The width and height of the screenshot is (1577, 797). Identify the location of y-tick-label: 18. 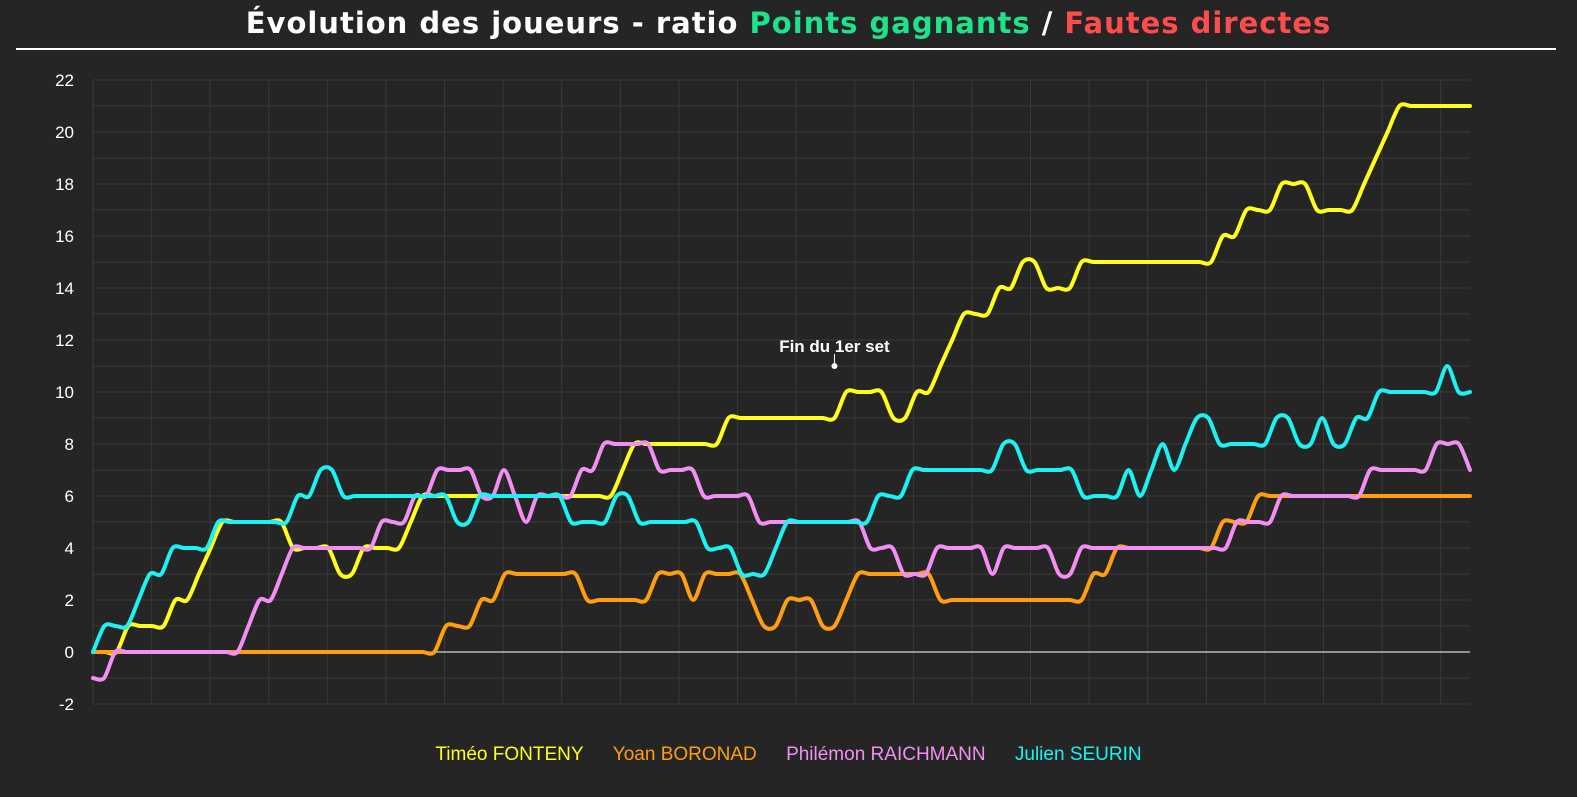
(64, 184).